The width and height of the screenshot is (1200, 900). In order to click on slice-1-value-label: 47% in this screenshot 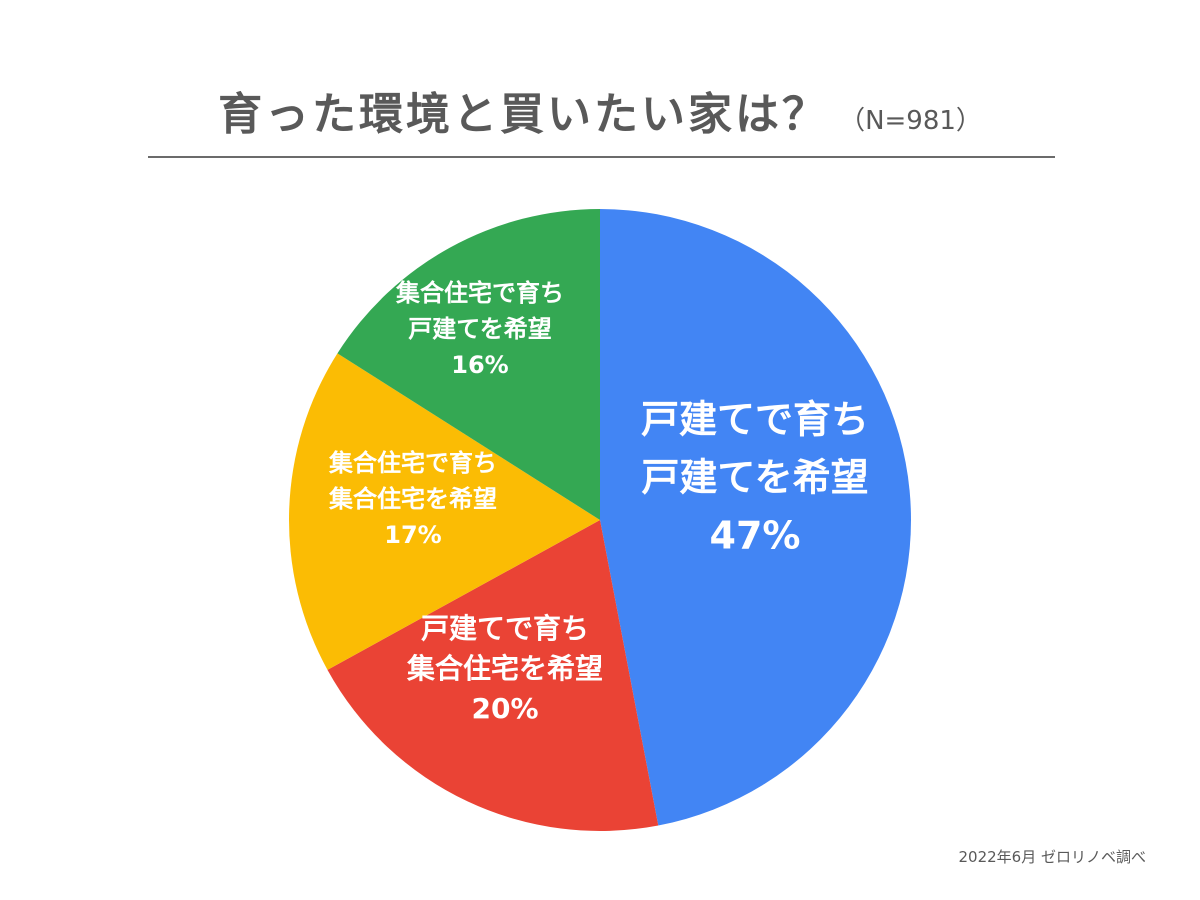, I will do `click(755, 536)`.